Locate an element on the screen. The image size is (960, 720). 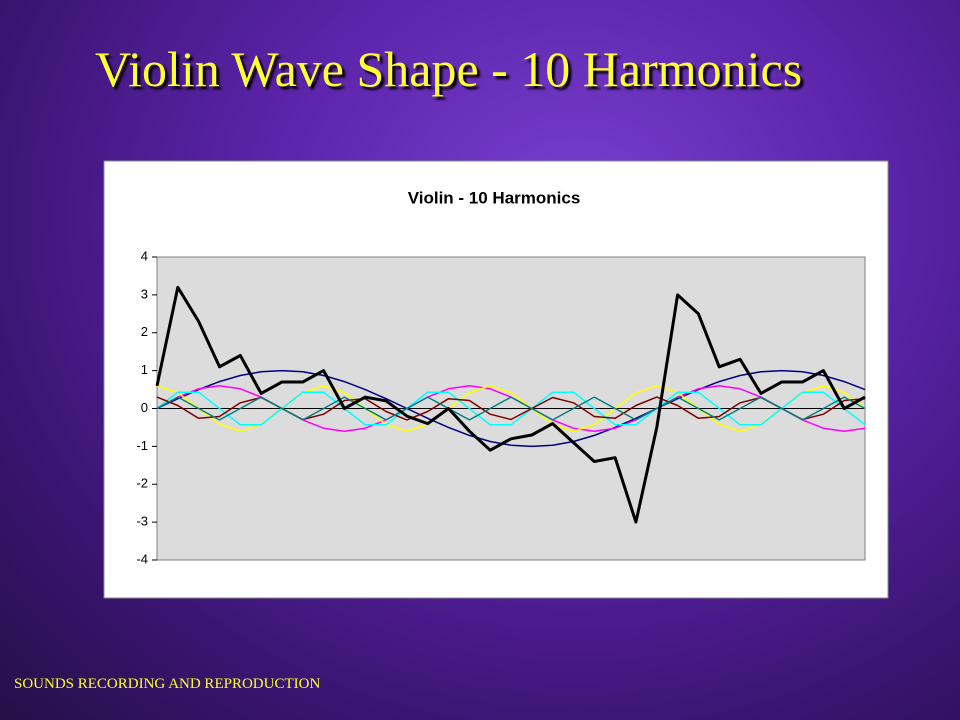
y-tick-label: 0 is located at coordinates (144, 407).